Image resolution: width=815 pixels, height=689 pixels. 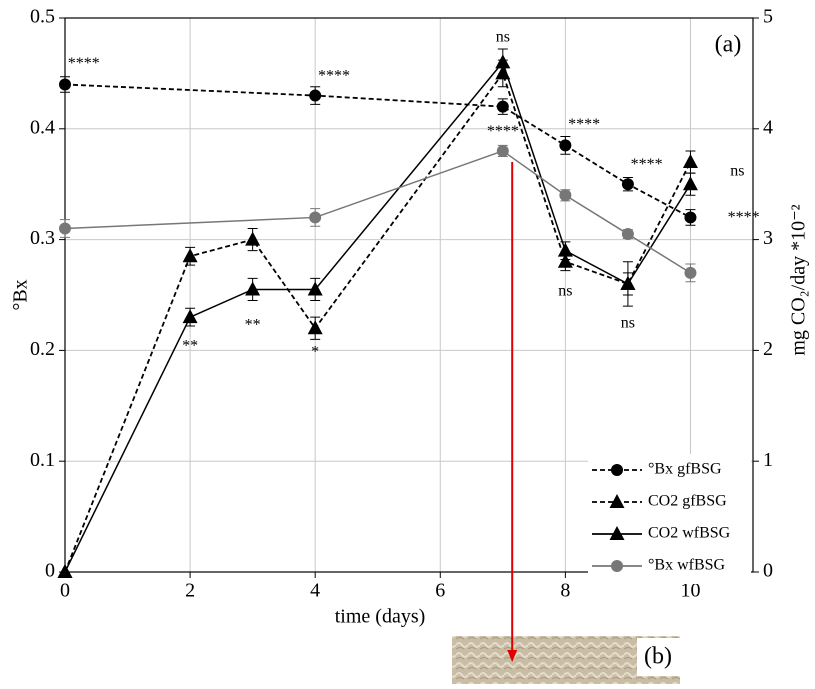 What do you see at coordinates (440, 591) in the screenshot?
I see `x-tick-label: 6` at bounding box center [440, 591].